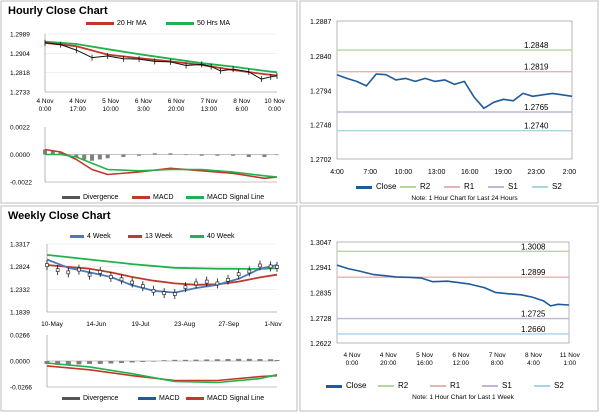 The height and width of the screenshot is (413, 600). What do you see at coordinates (210, 101) in the screenshot?
I see `hourly-price-xtick-date: 7 Nov` at bounding box center [210, 101].